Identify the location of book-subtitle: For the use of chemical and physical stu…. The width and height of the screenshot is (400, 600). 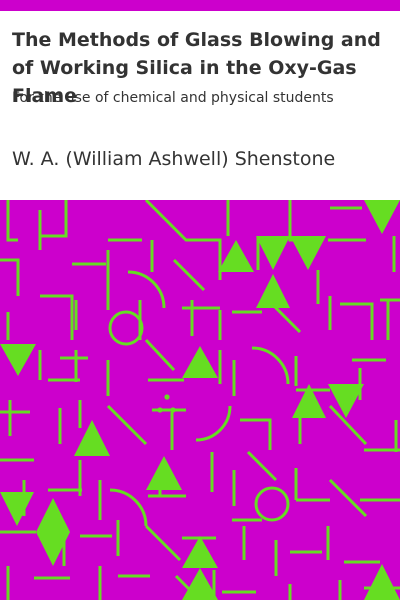
(202, 98).